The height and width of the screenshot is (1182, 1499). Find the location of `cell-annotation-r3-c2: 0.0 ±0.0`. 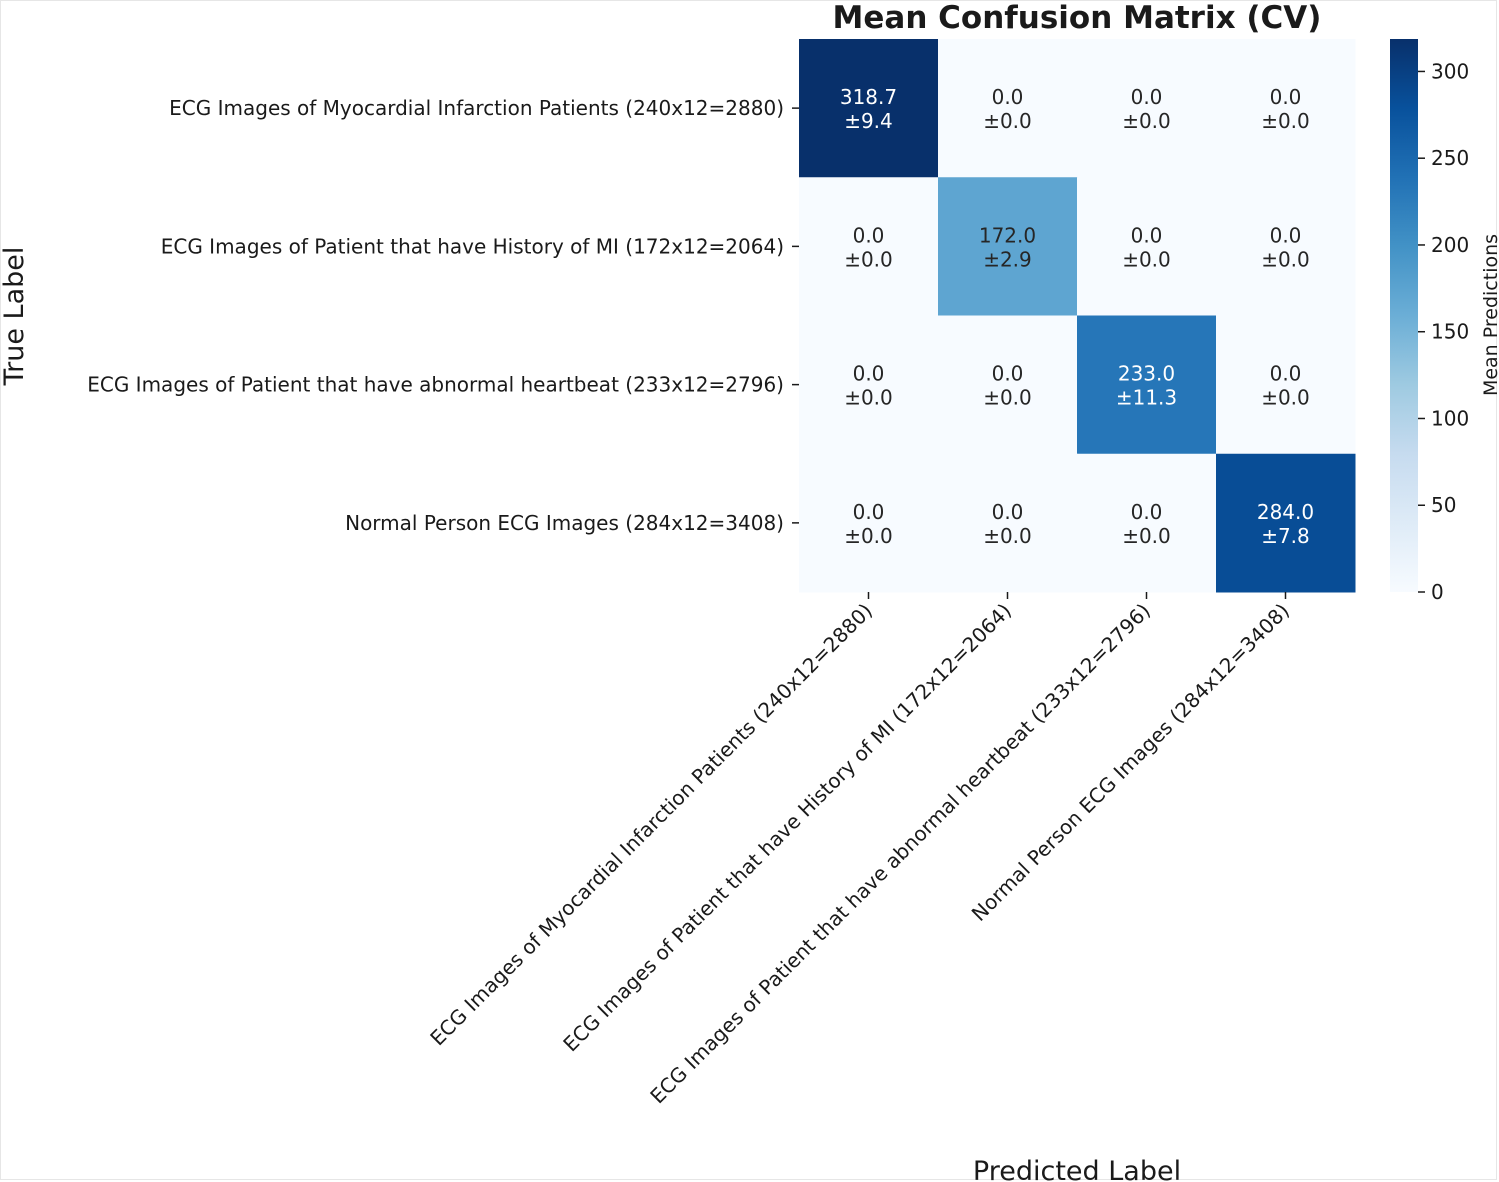

cell-annotation-r3-c2: 0.0 ±0.0 is located at coordinates (1146, 524).